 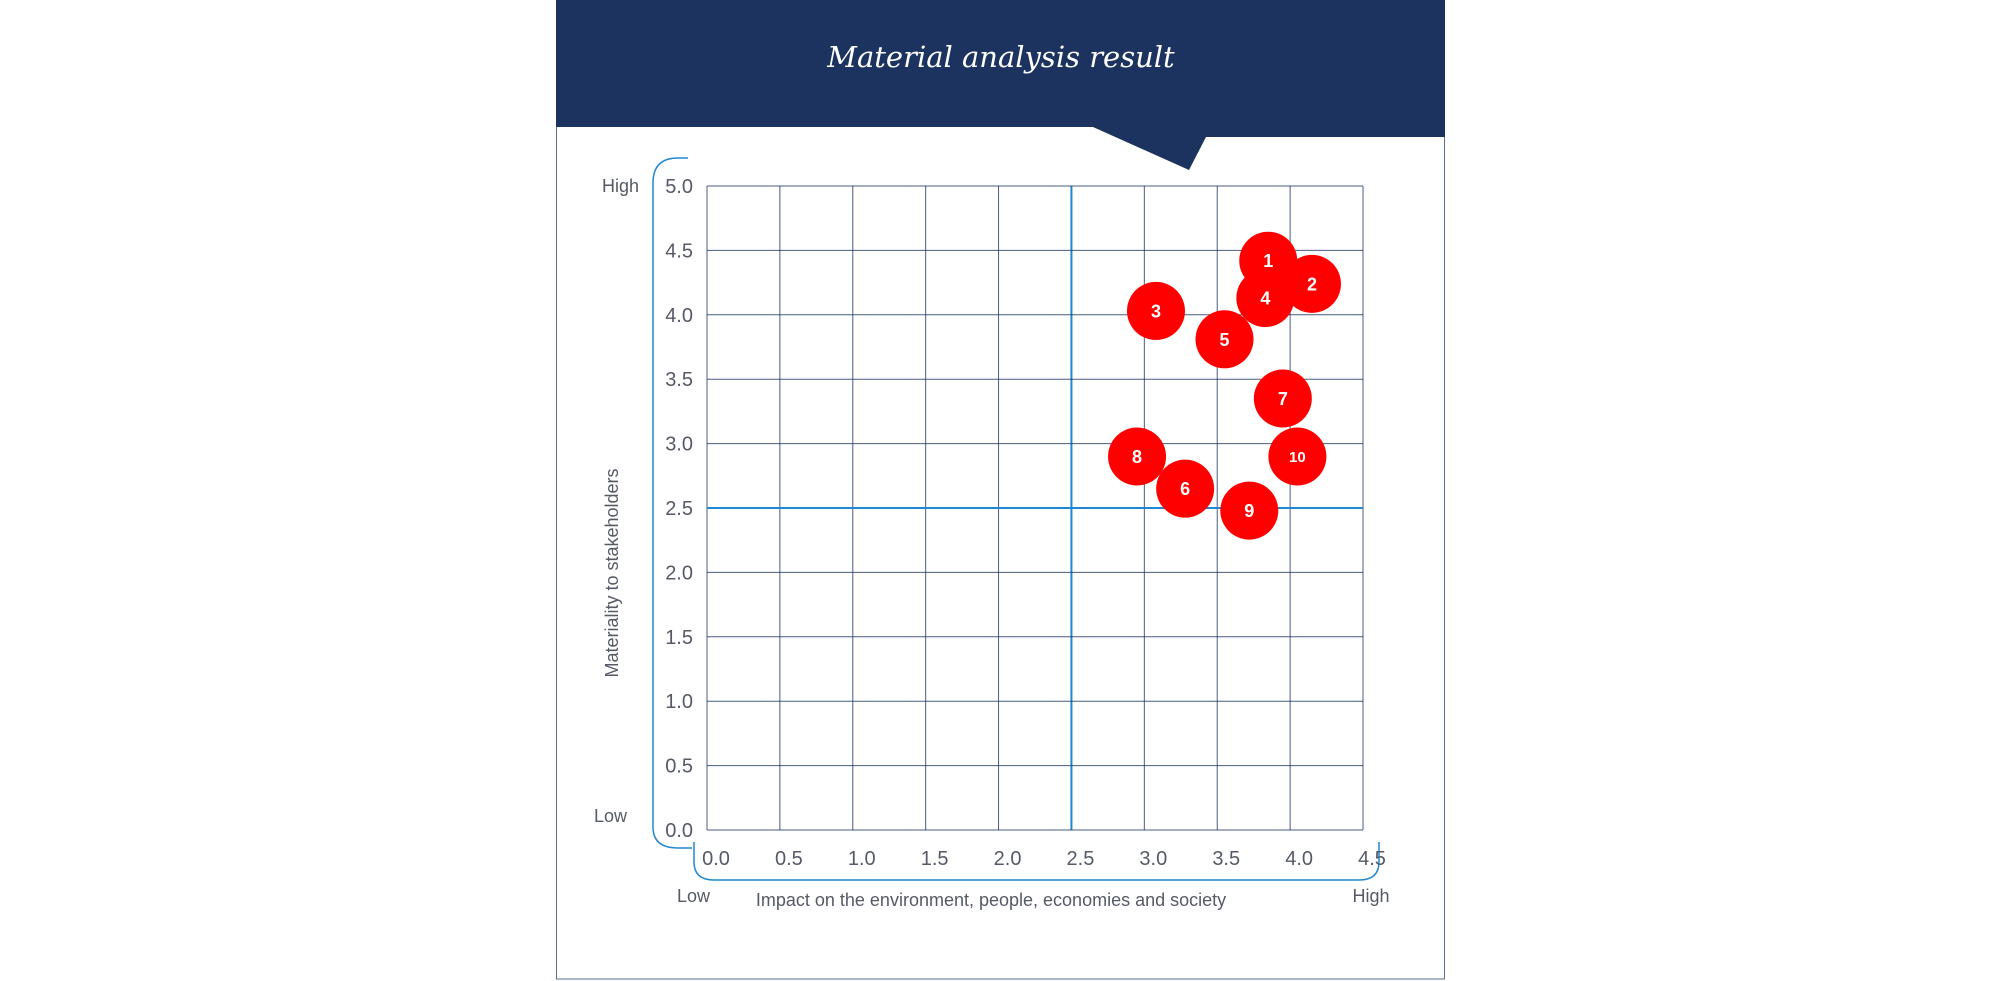 I want to click on x-tick-label: 2.0, so click(x=1008, y=859).